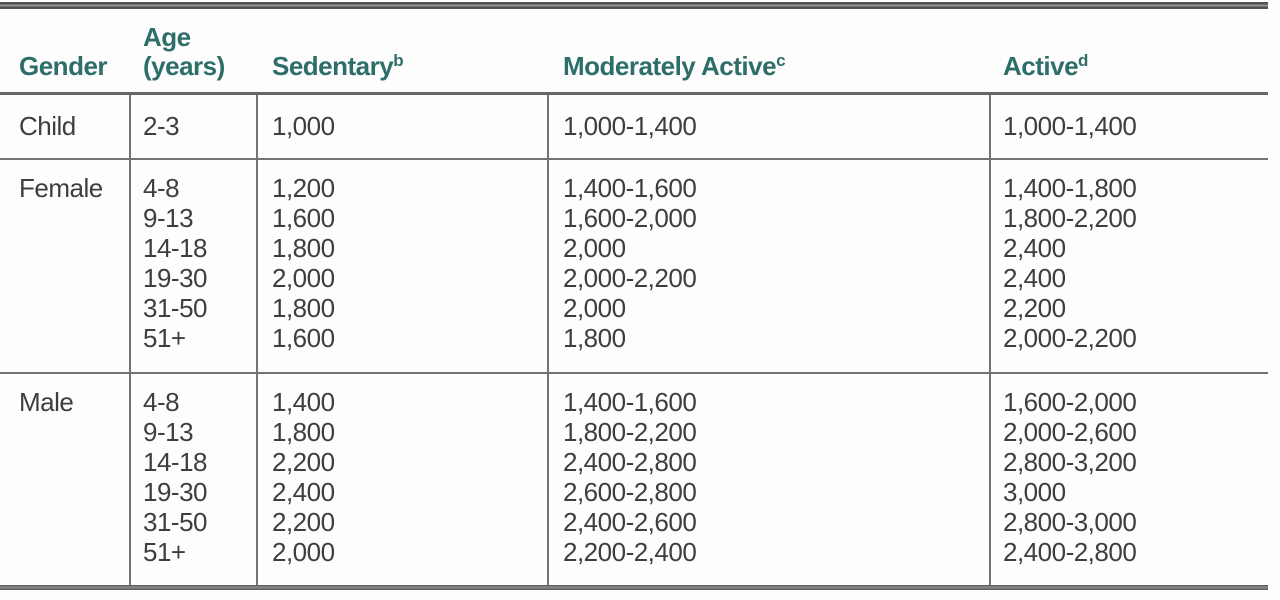 The width and height of the screenshot is (1280, 600). Describe the element at coordinates (630, 522) in the screenshot. I see `moderately-active-value: 2,400-2,600` at that location.